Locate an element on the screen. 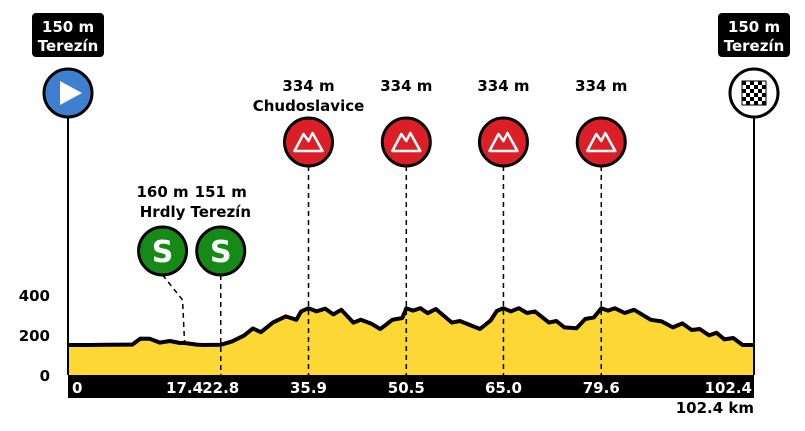  x-tick-label-35.9: 35.9 is located at coordinates (308, 388).